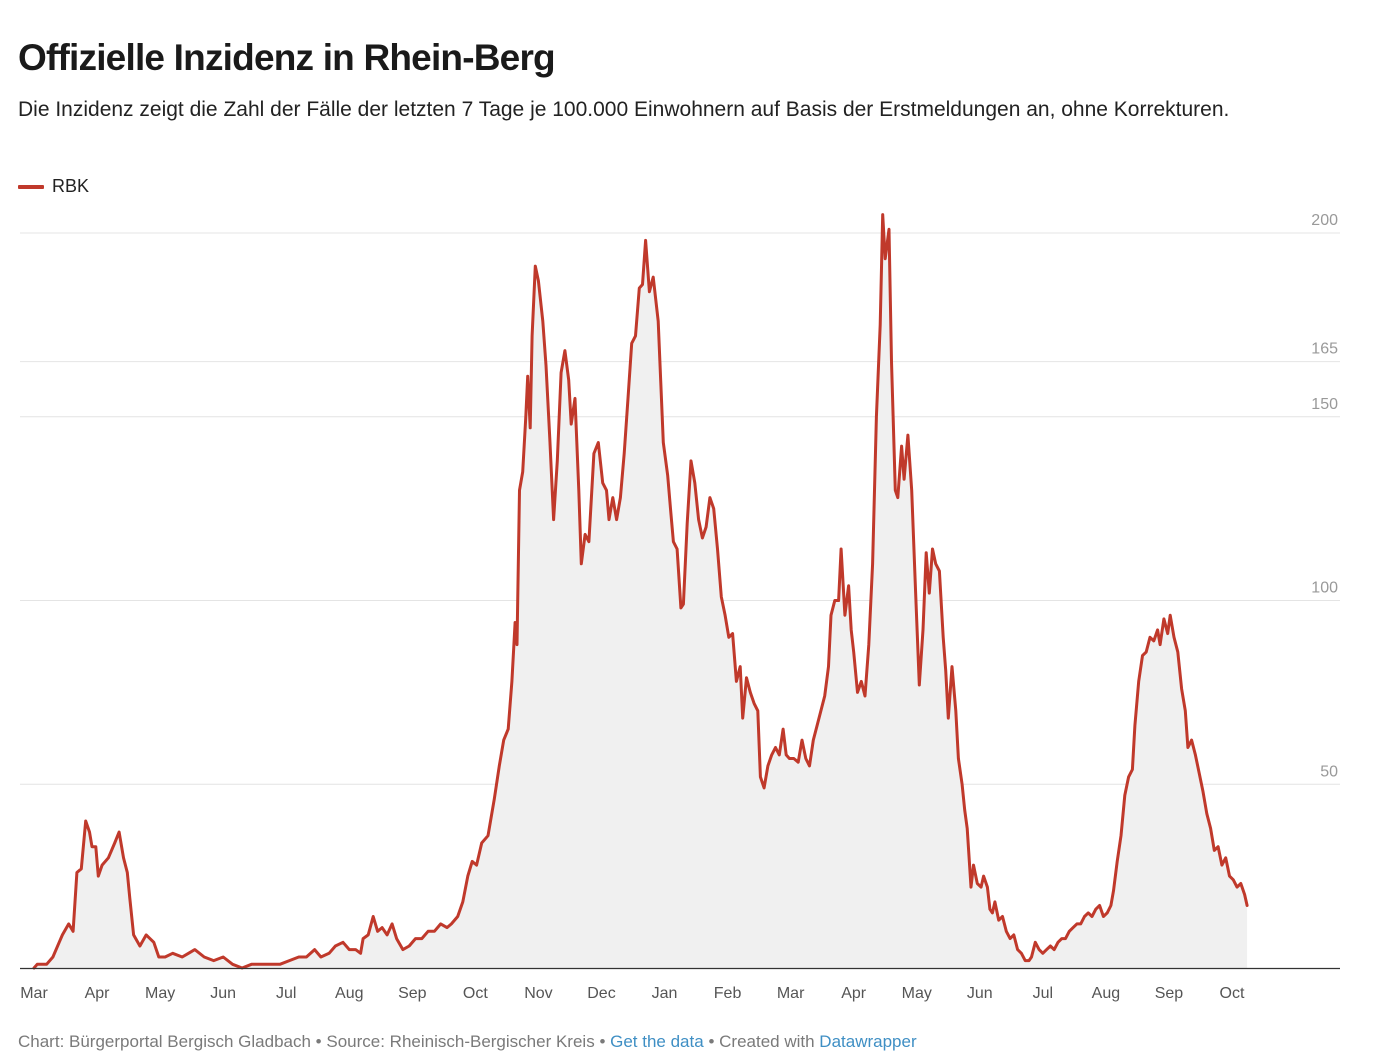 The height and width of the screenshot is (1062, 1386). Describe the element at coordinates (1324, 349) in the screenshot. I see `y-tick-label: 165` at that location.